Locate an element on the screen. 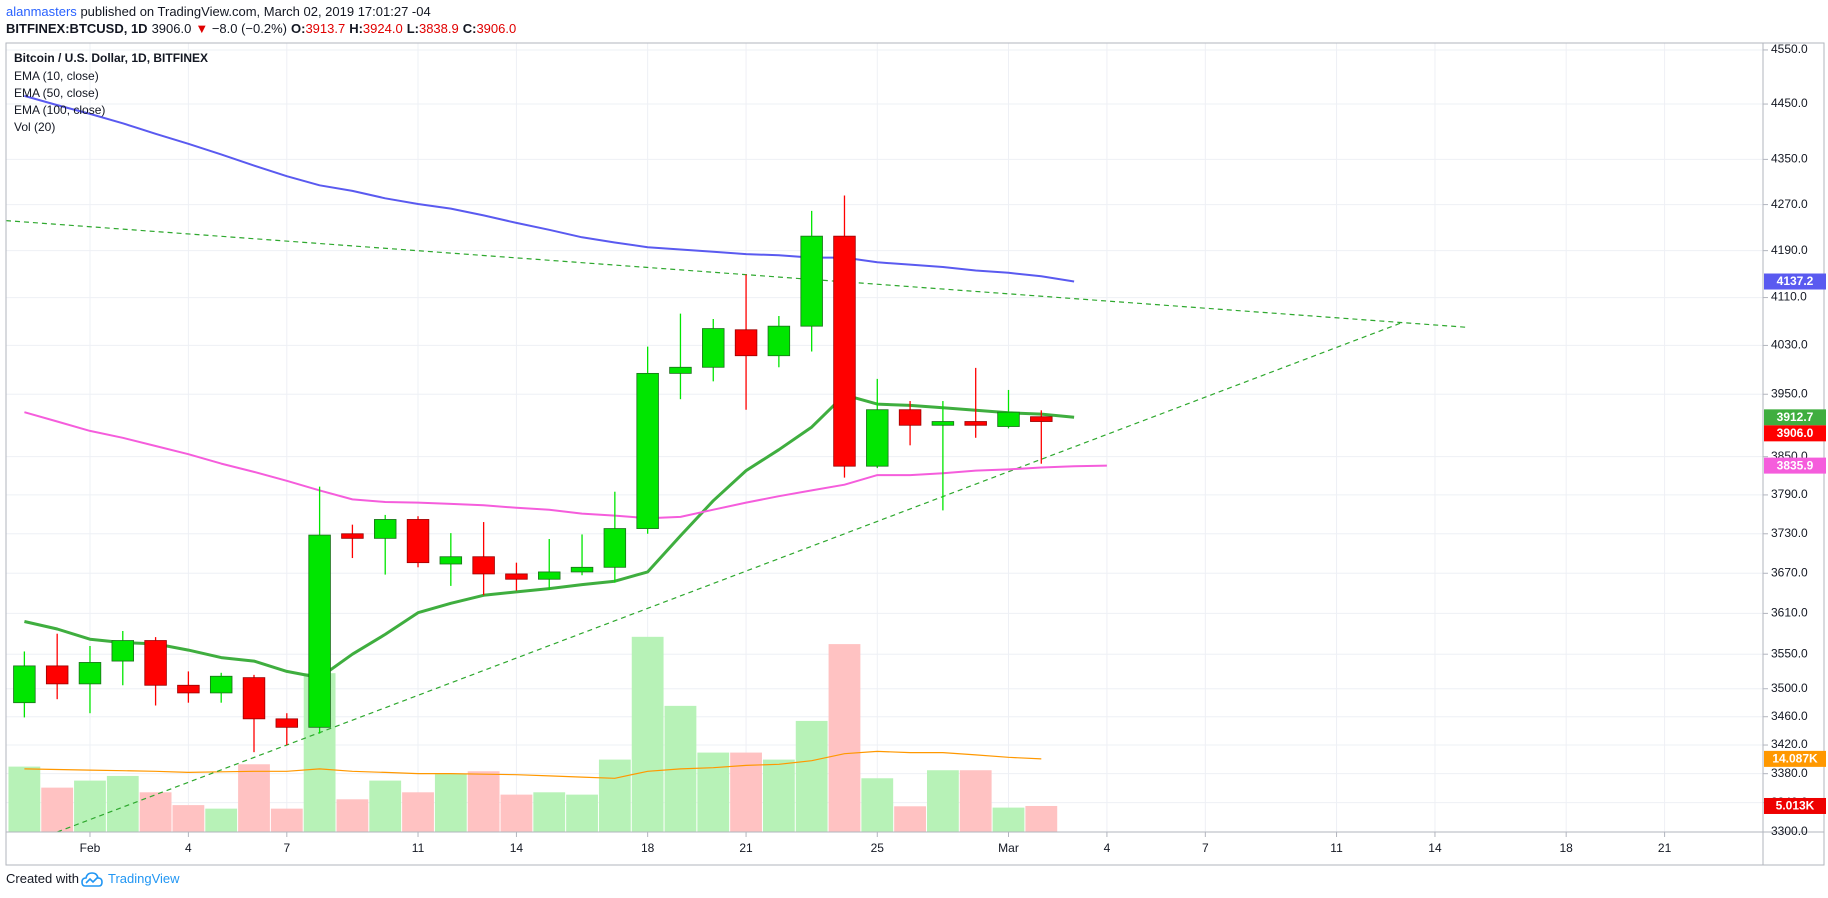 The image size is (1828, 898). open-label: O: is located at coordinates (298, 28).